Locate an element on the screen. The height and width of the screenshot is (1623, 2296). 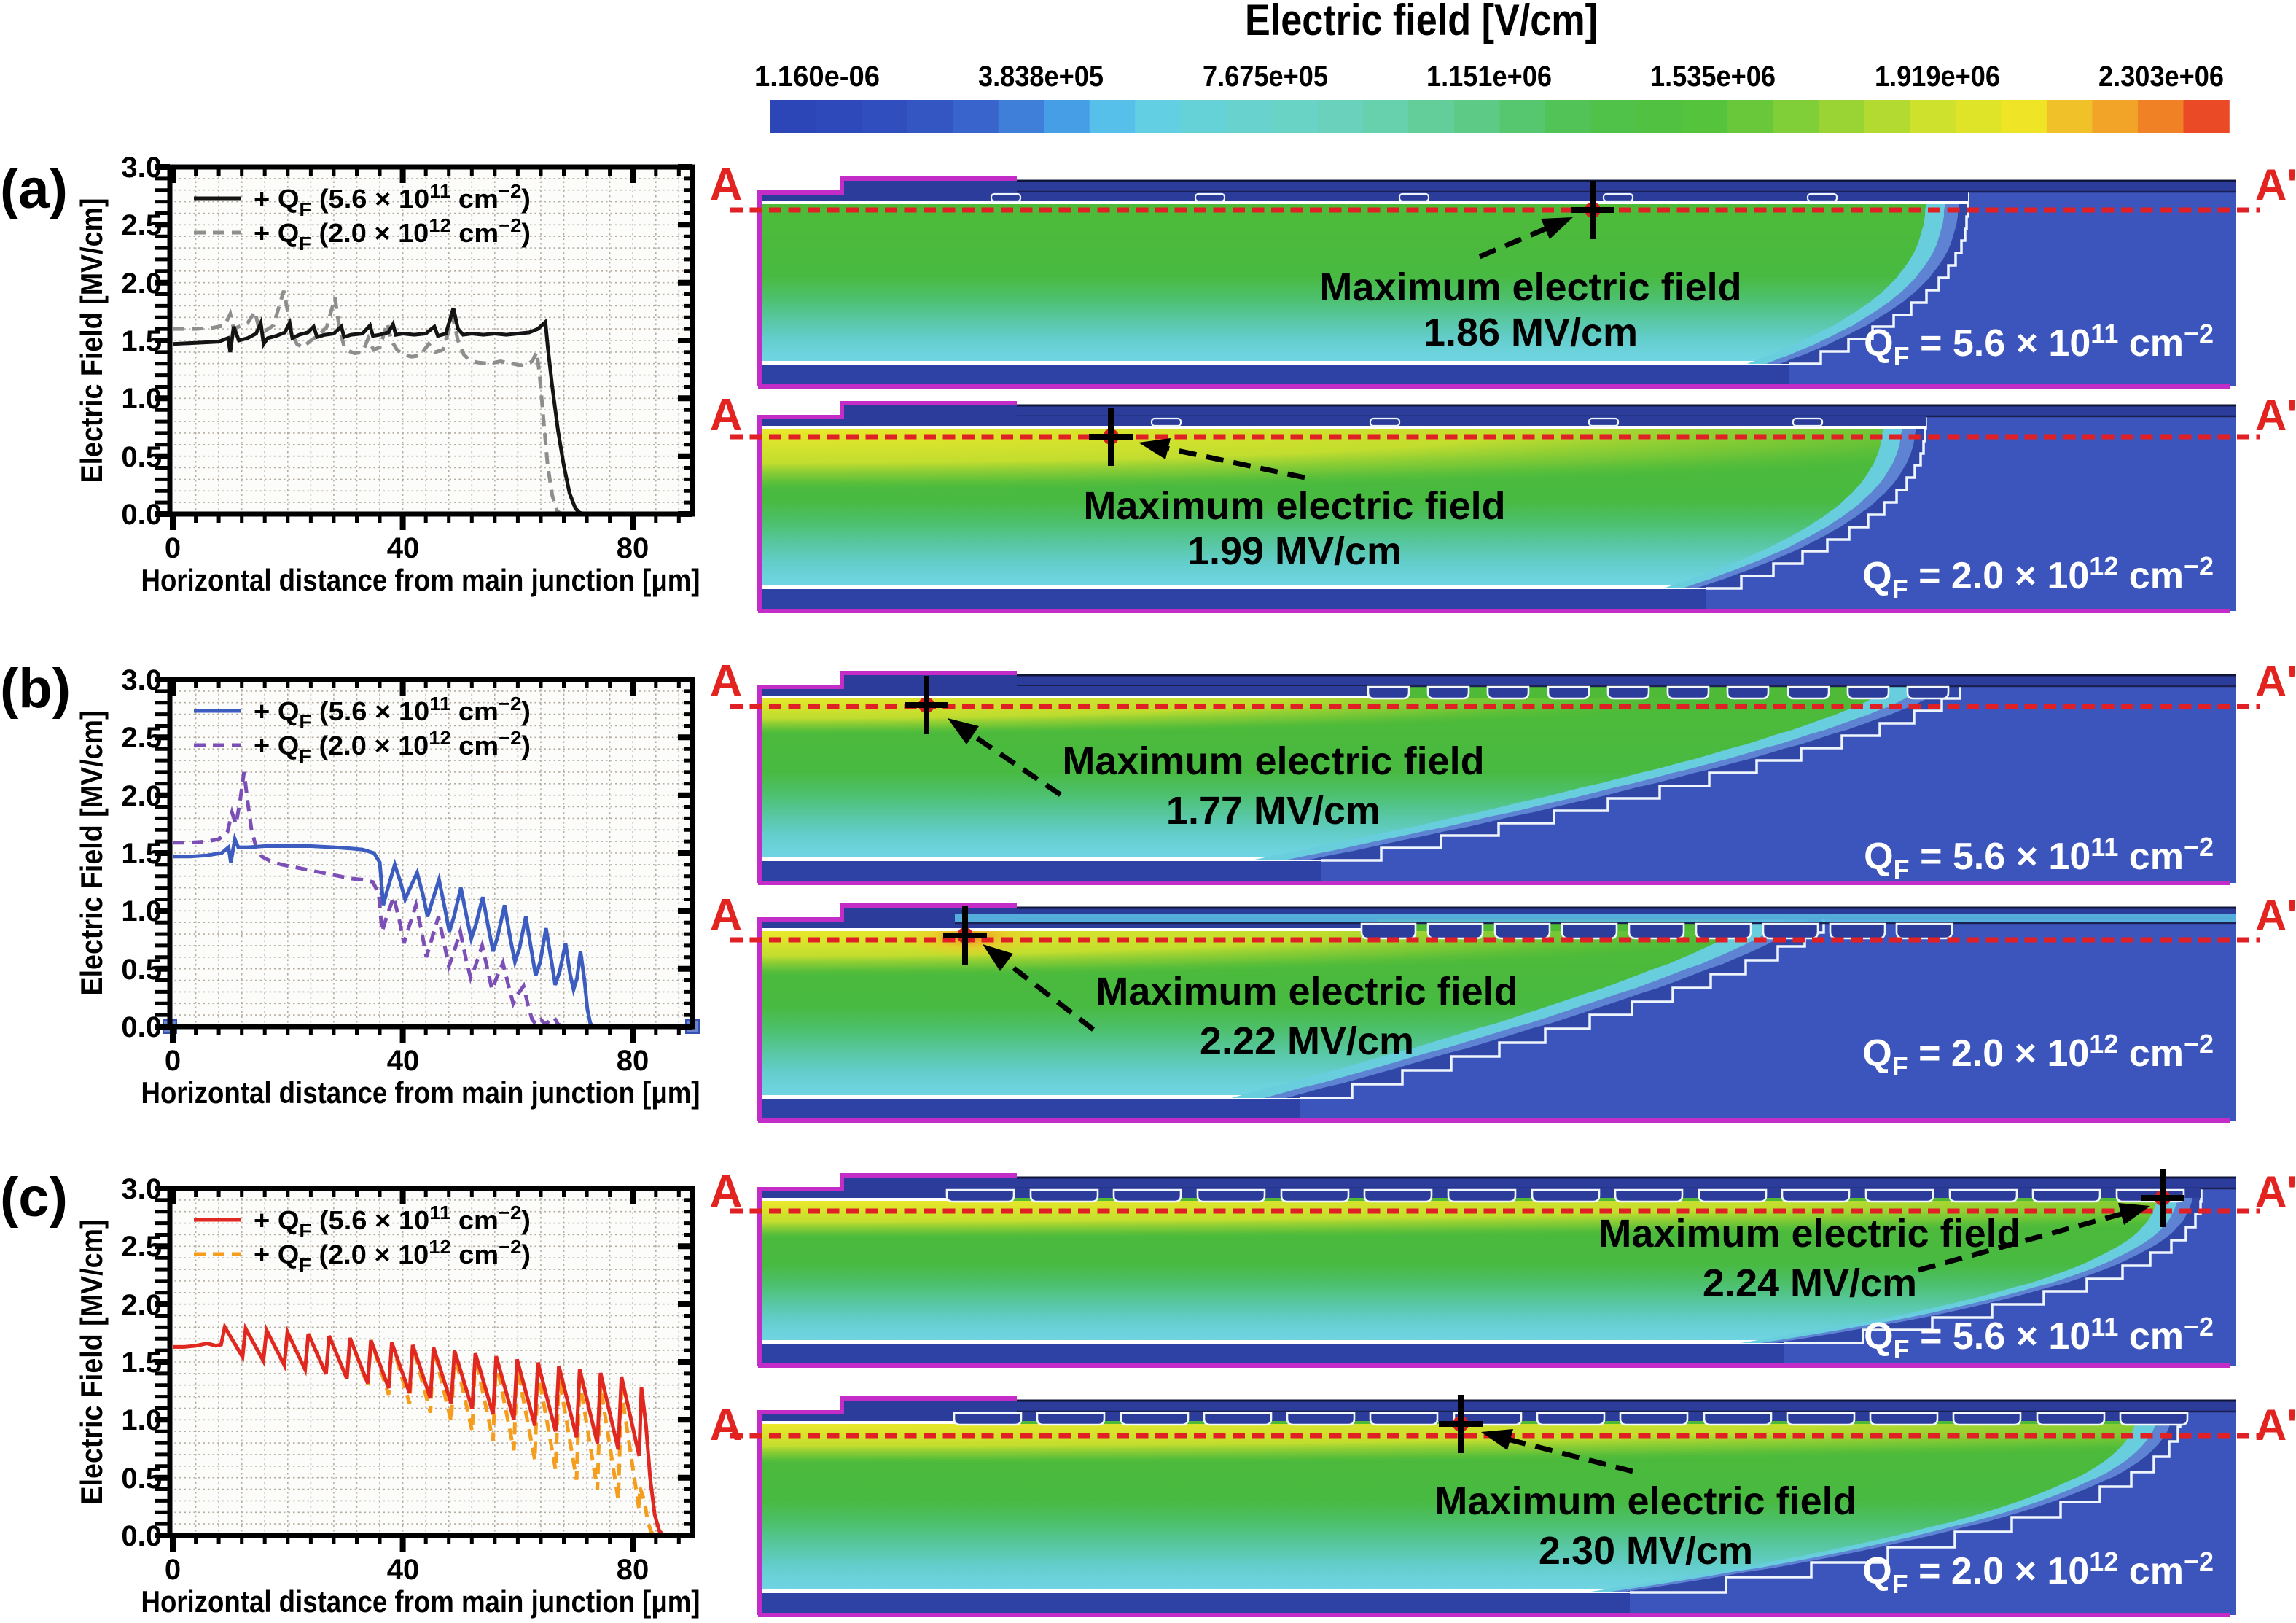
svg-text: 1.919e+06 is located at coordinates (1938, 77).